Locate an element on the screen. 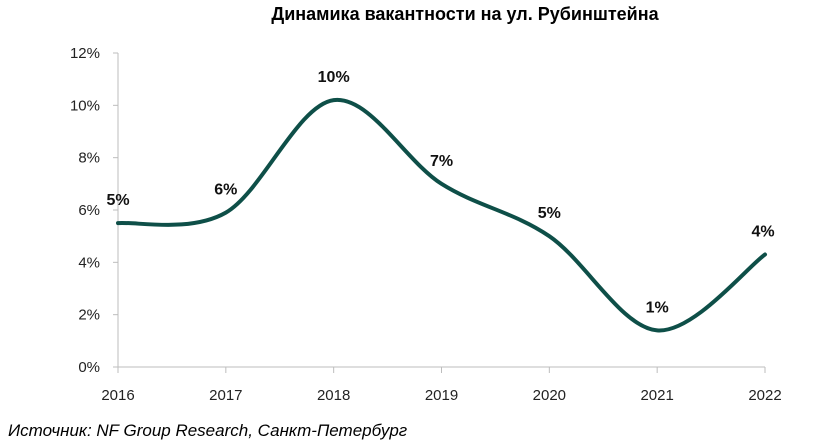 Image resolution: width=818 pixels, height=446 pixels. x-tick-label: 2016 is located at coordinates (117, 395).